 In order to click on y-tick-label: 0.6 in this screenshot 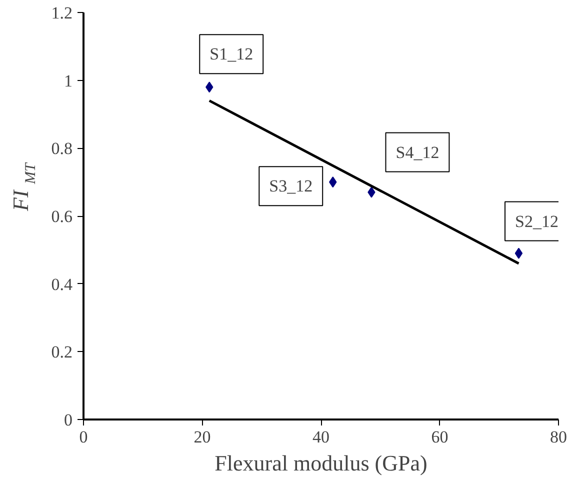, I will do `click(61, 216)`.